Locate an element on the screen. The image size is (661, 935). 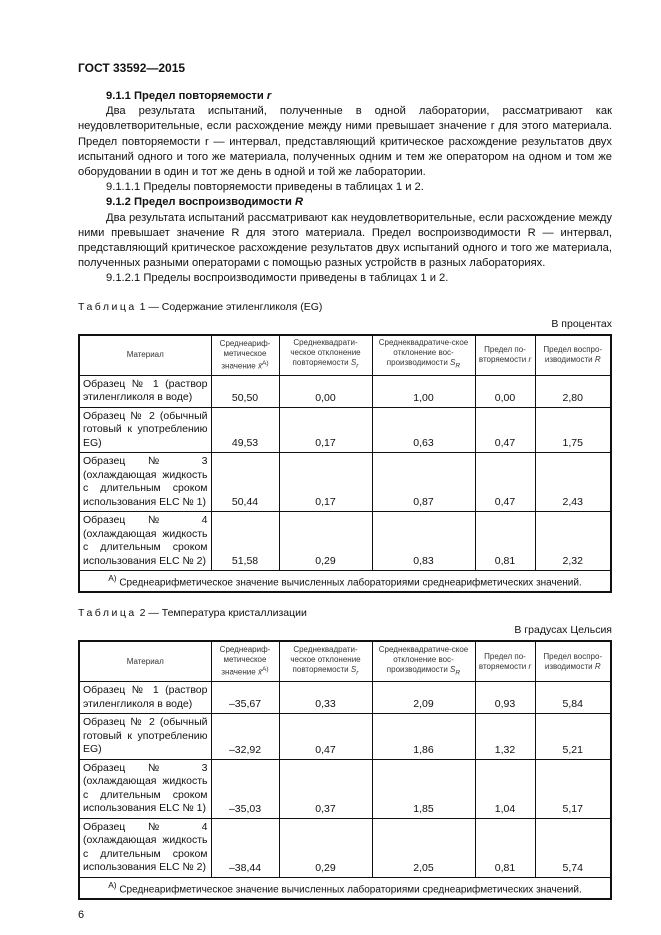
page-number: 6 is located at coordinates (81, 914).